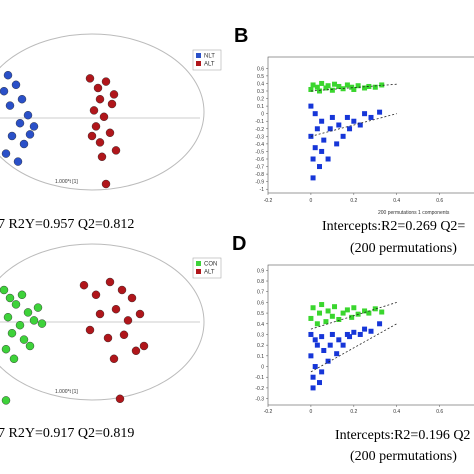 This screenshot has width=474, height=474. I want to click on y-tick-label: -0.1, so click(259, 378).